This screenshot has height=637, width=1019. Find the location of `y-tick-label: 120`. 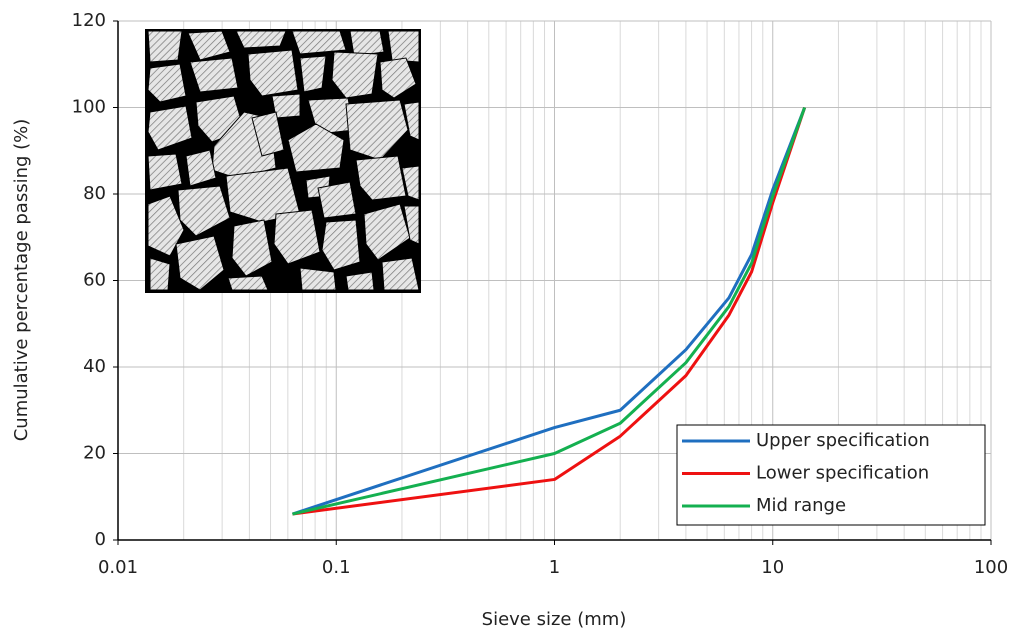

y-tick-label: 120 is located at coordinates (89, 20).